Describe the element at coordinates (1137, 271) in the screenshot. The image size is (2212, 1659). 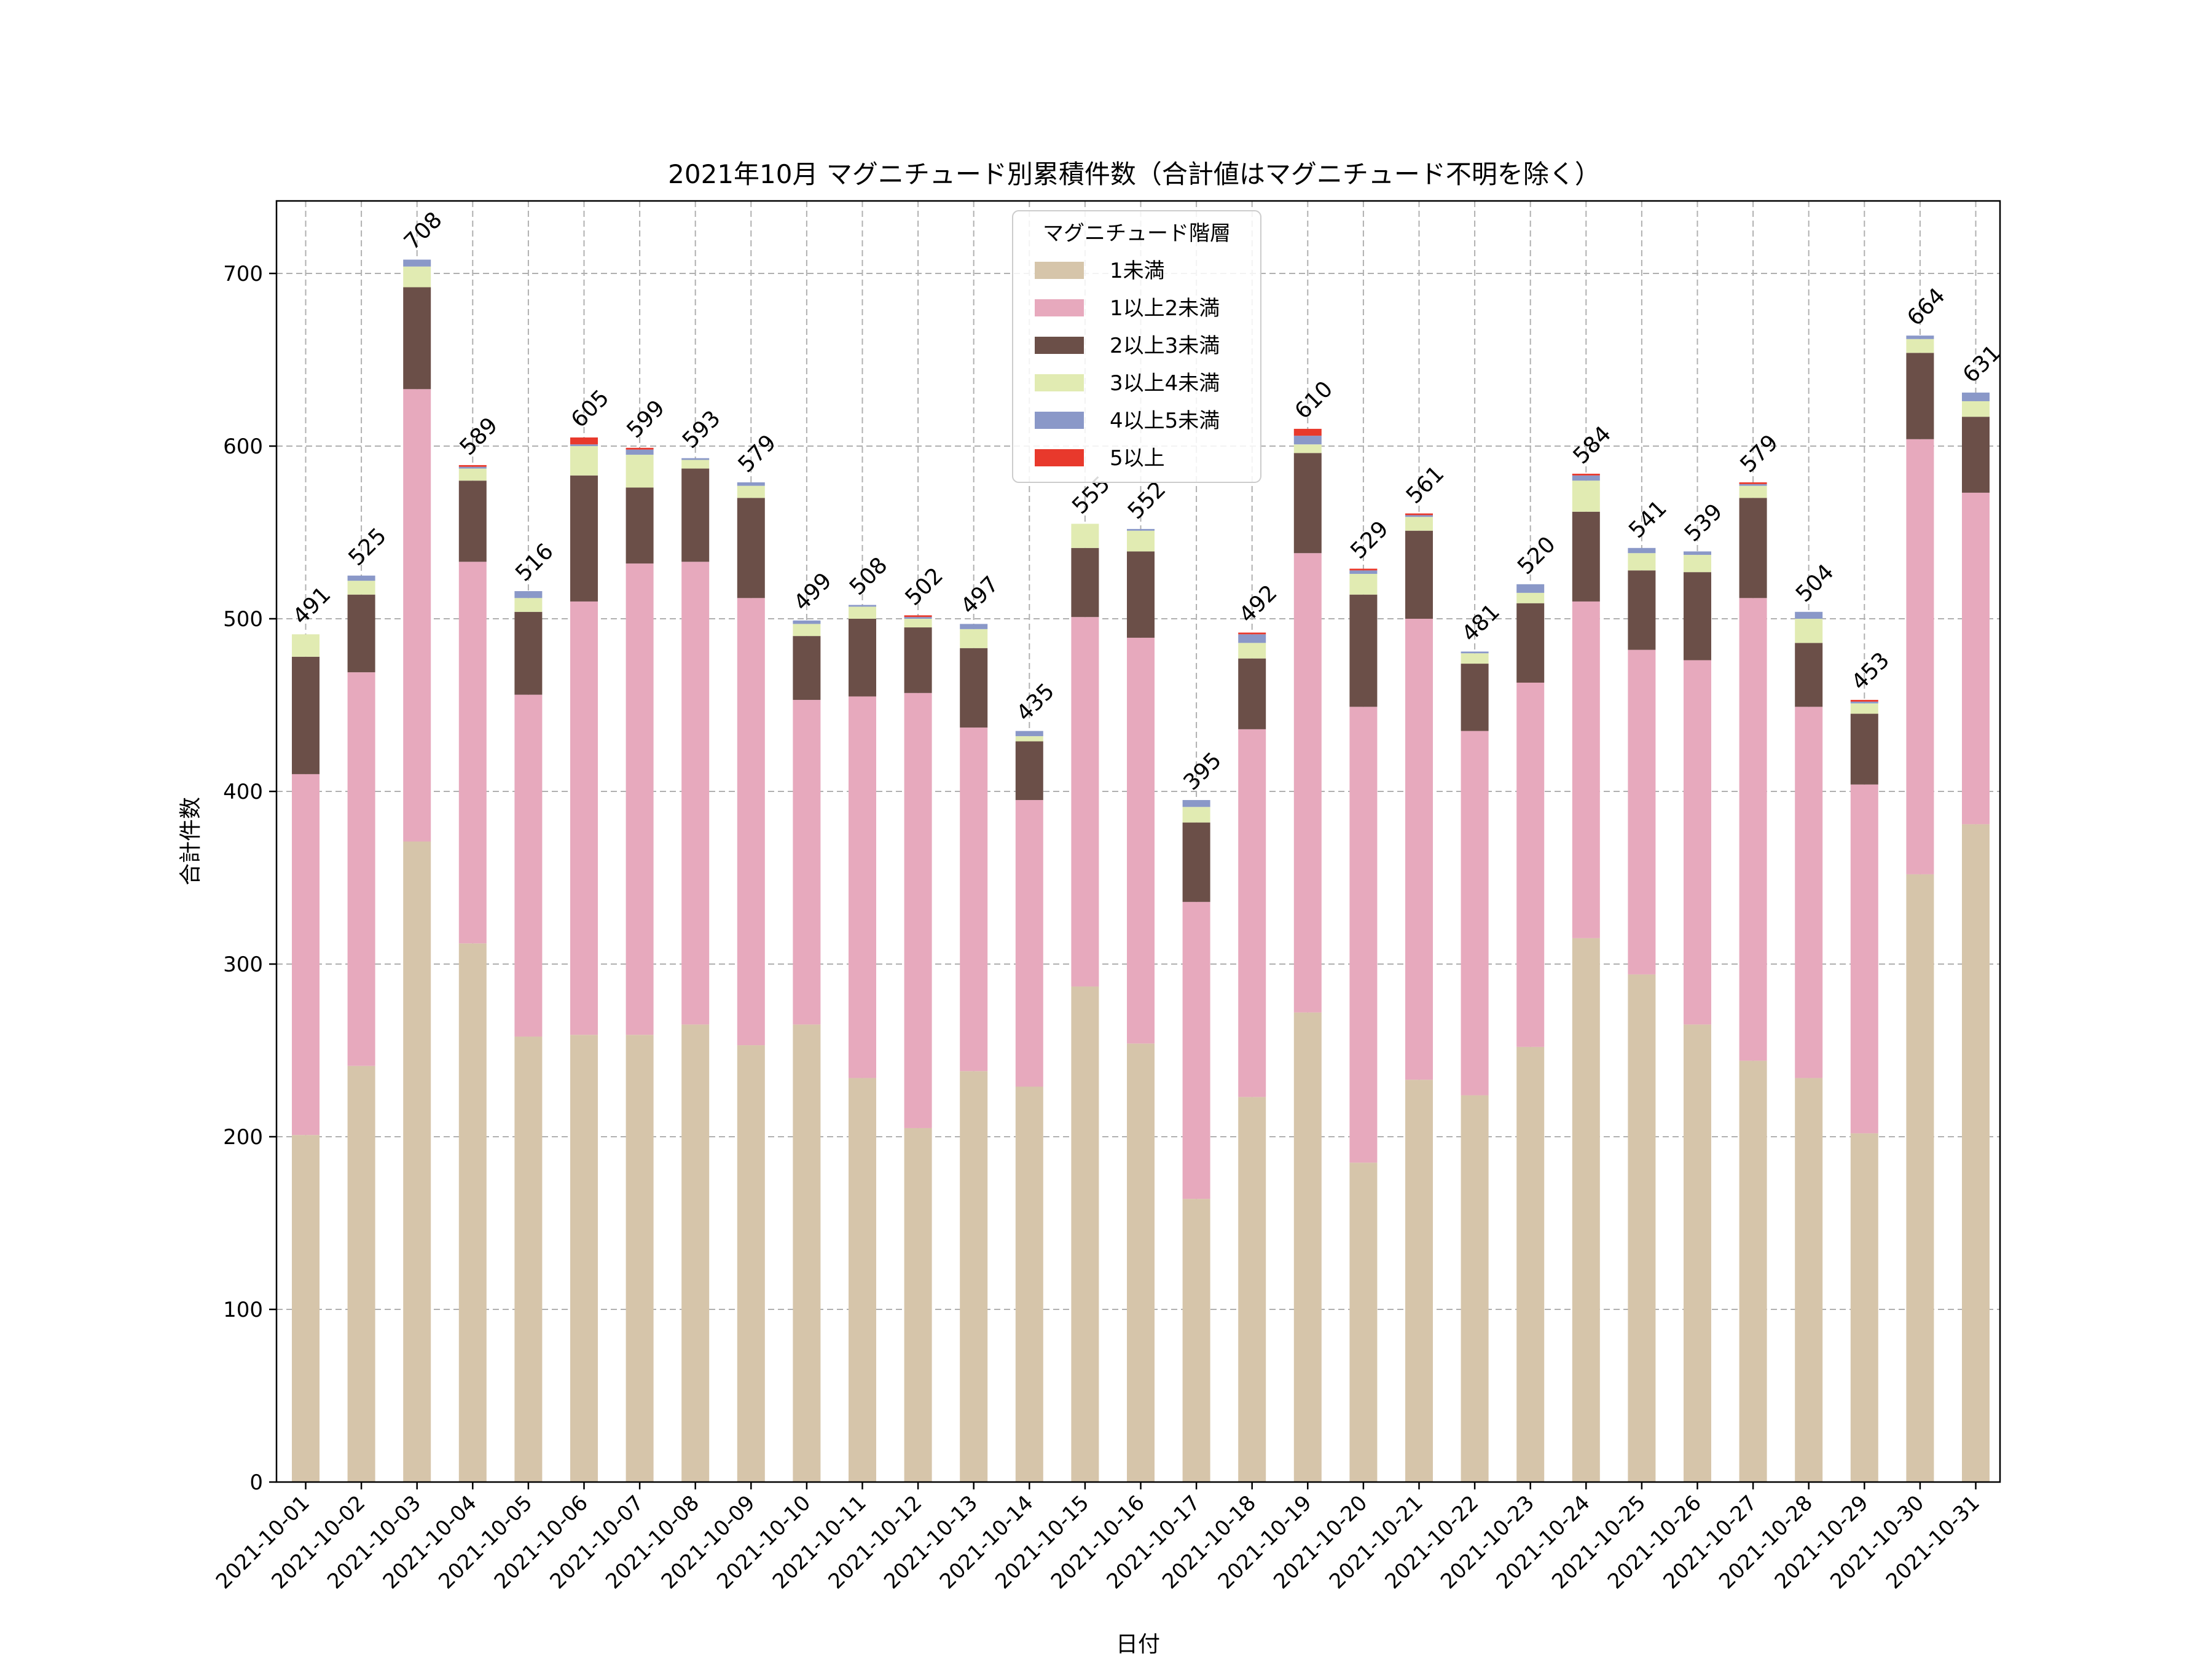
I see `legend-entry: 1未満` at that location.